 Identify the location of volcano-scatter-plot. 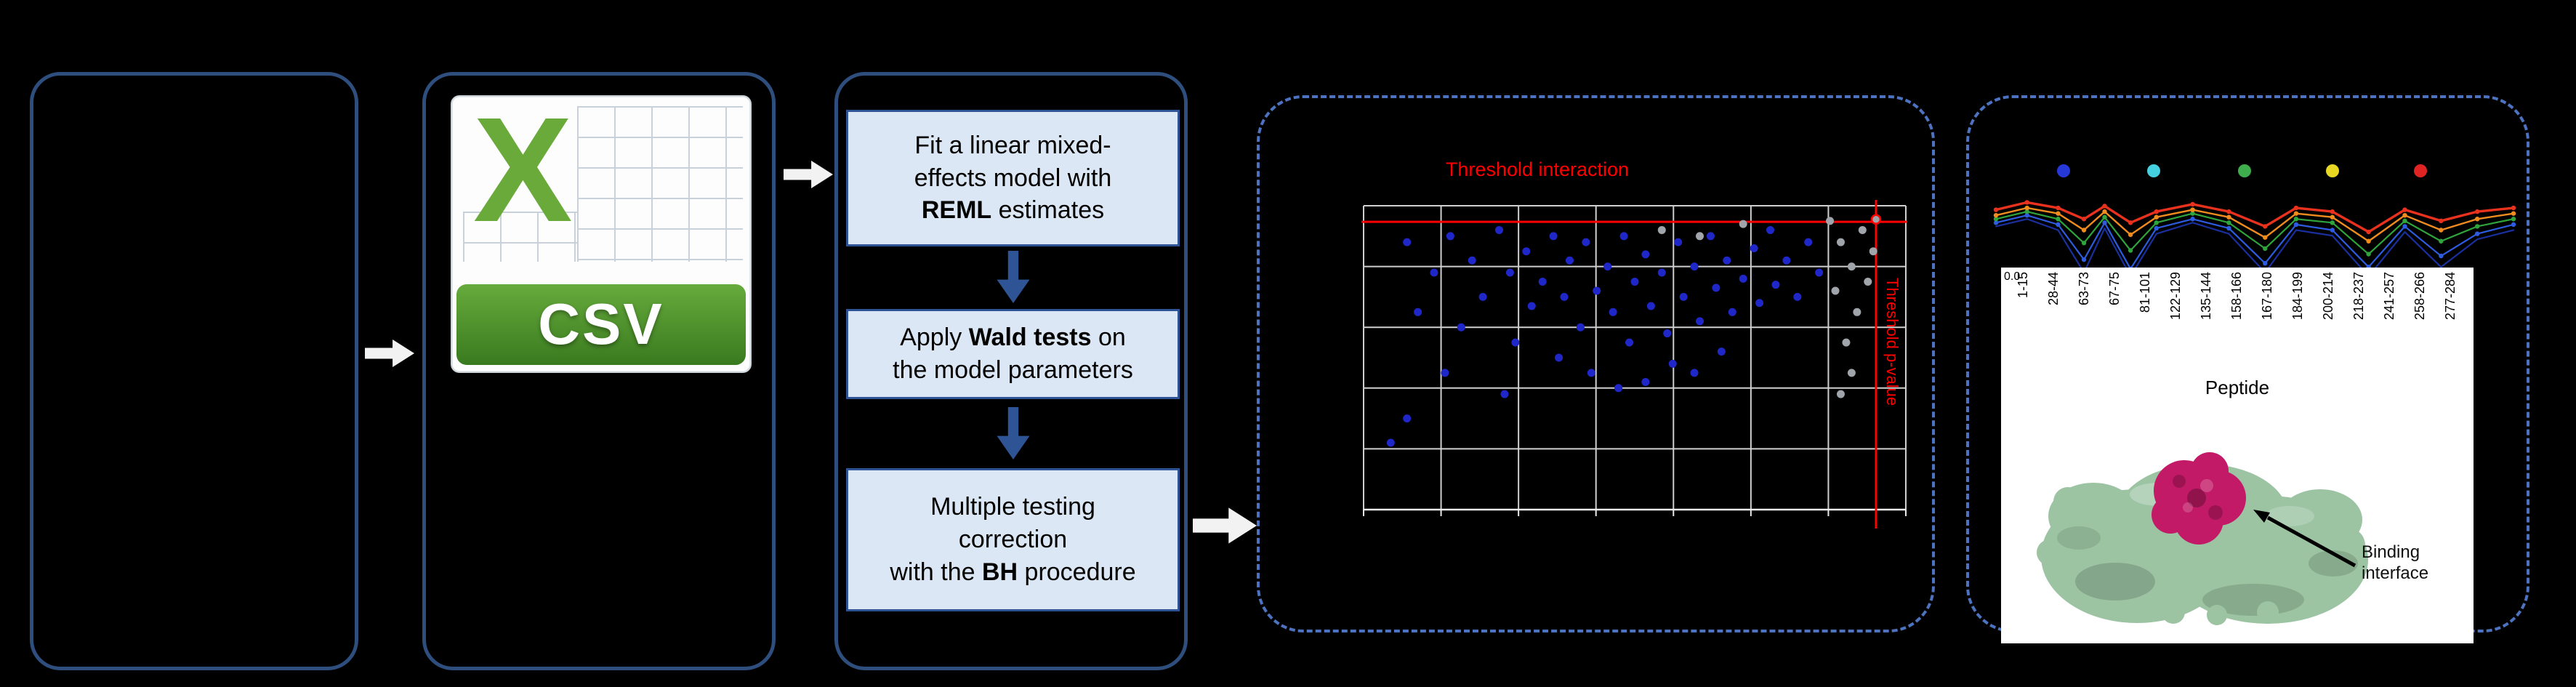
(1634, 364).